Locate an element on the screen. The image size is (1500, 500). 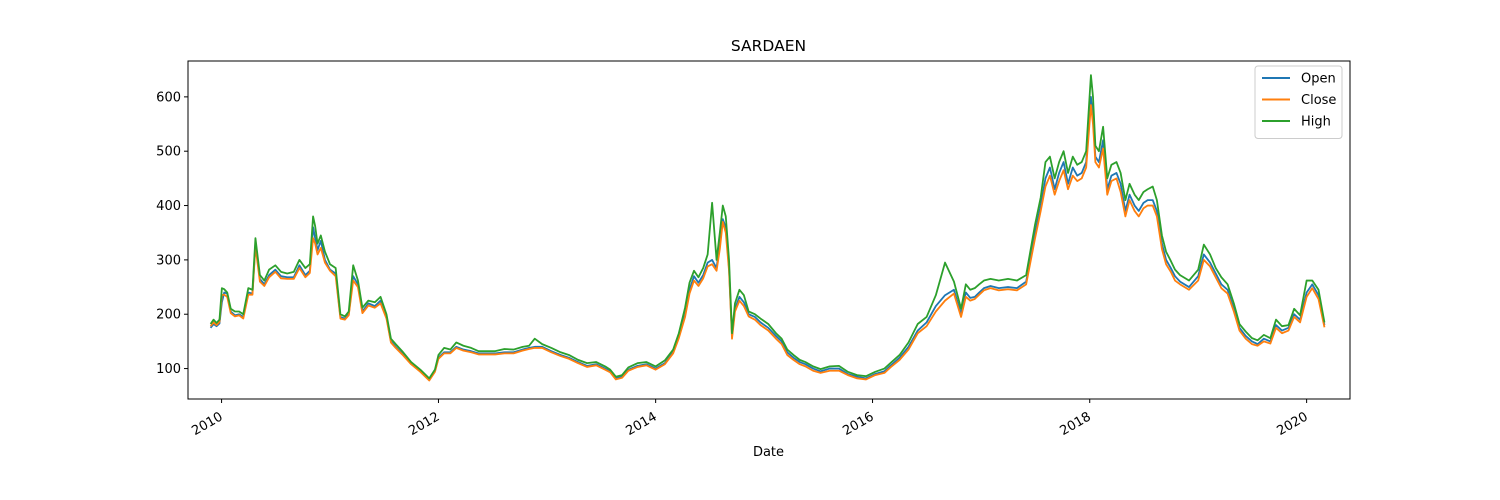
legend: Open Close High is located at coordinates (1298, 102).